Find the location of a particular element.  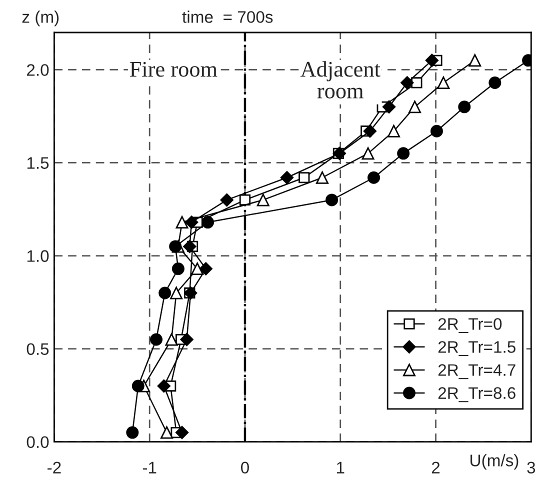

y-tick-label: 2.0 is located at coordinates (38, 70).